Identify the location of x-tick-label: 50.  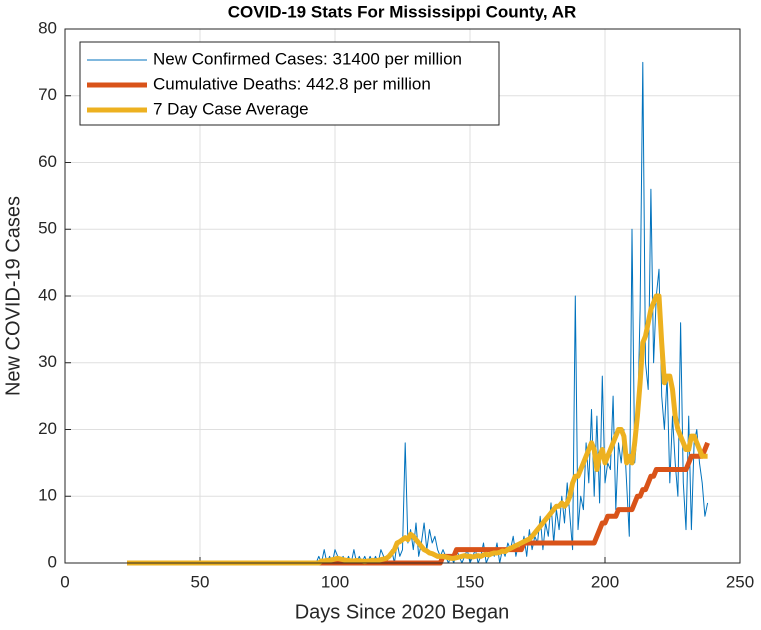
(200, 581).